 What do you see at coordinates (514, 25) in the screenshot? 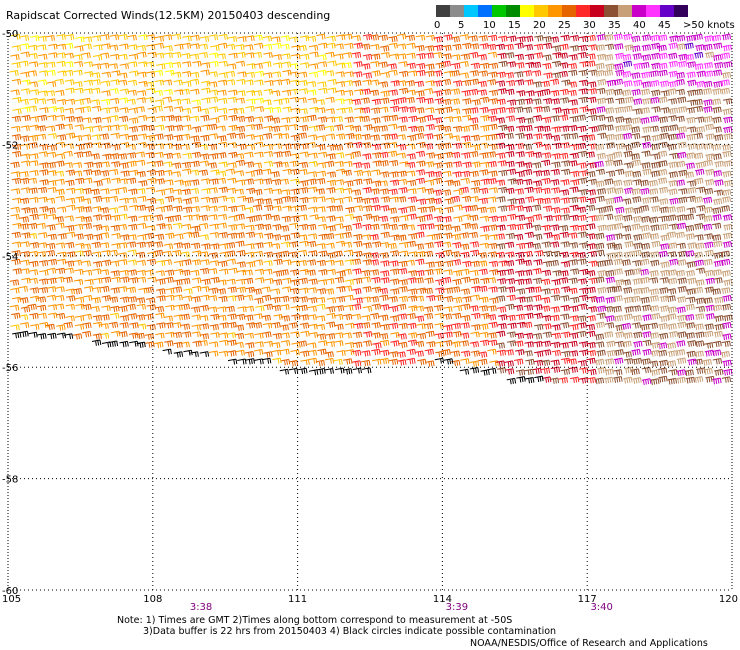
I see `colorbar-label: 15` at bounding box center [514, 25].